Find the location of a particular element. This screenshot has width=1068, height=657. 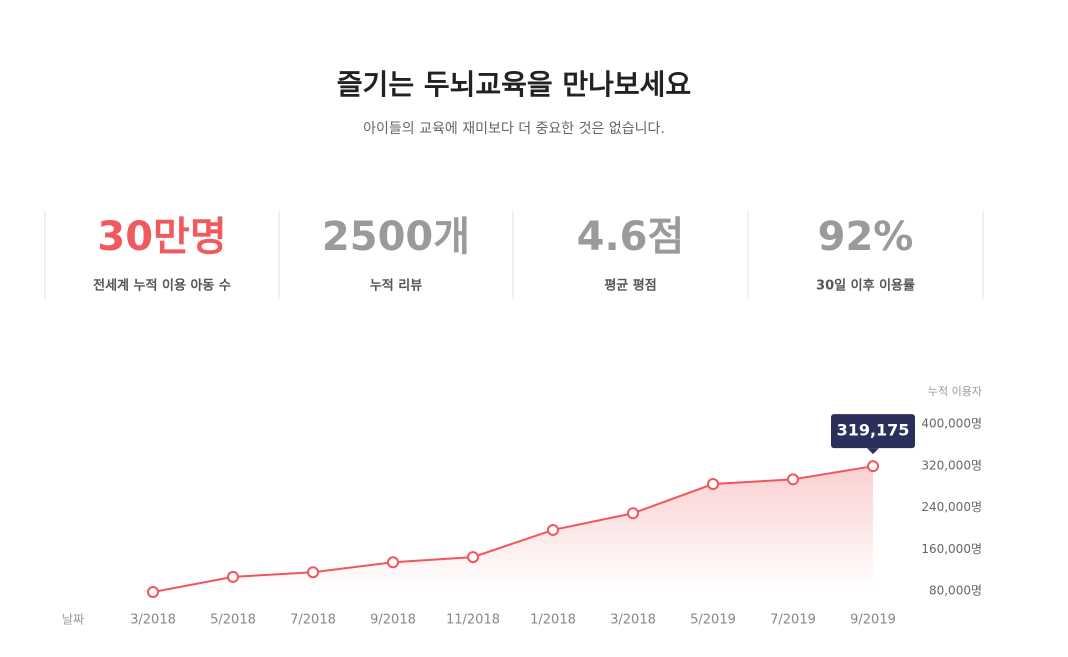

stat-label: 평균 평점 is located at coordinates (630, 286).